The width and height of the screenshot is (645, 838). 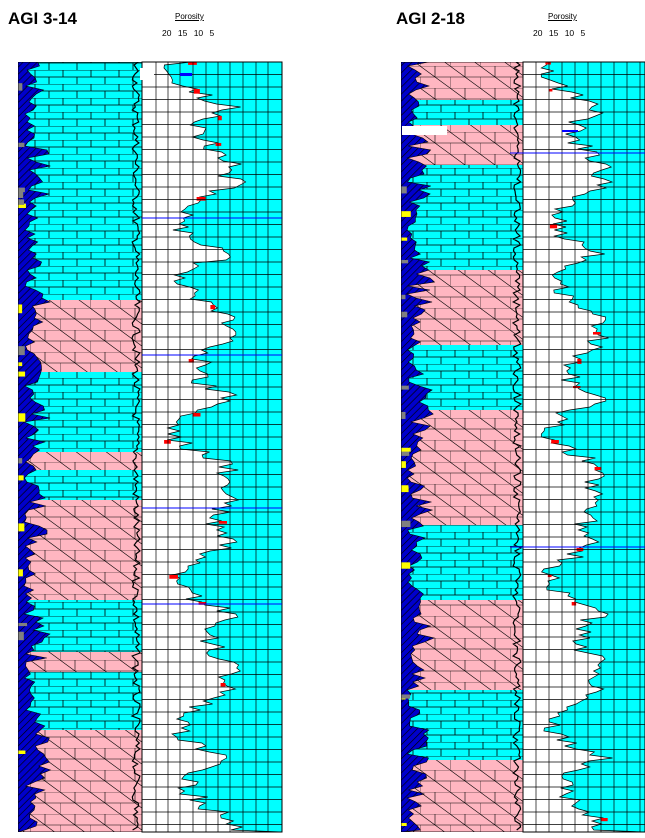 I want to click on porosity-label-left: Porosity, so click(x=189, y=16).